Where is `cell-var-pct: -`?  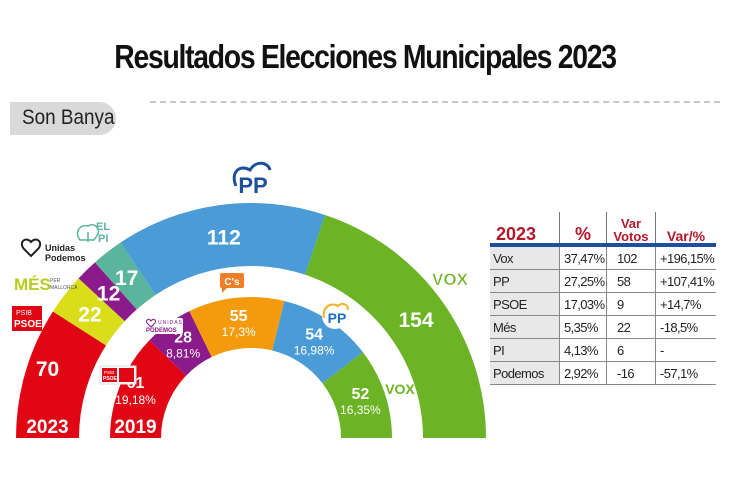 cell-var-pct: - is located at coordinates (685, 350).